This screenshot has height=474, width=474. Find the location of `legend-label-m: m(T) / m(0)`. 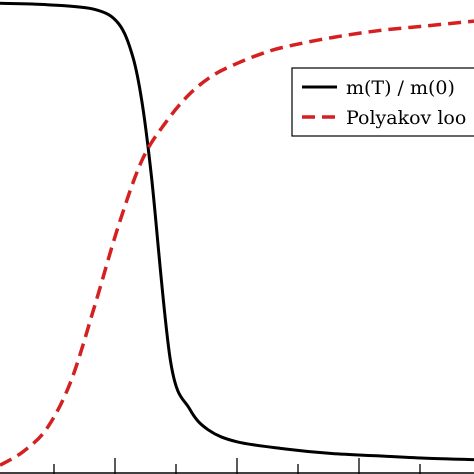

legend-label-m: m(T) / m(0) is located at coordinates (400, 88).